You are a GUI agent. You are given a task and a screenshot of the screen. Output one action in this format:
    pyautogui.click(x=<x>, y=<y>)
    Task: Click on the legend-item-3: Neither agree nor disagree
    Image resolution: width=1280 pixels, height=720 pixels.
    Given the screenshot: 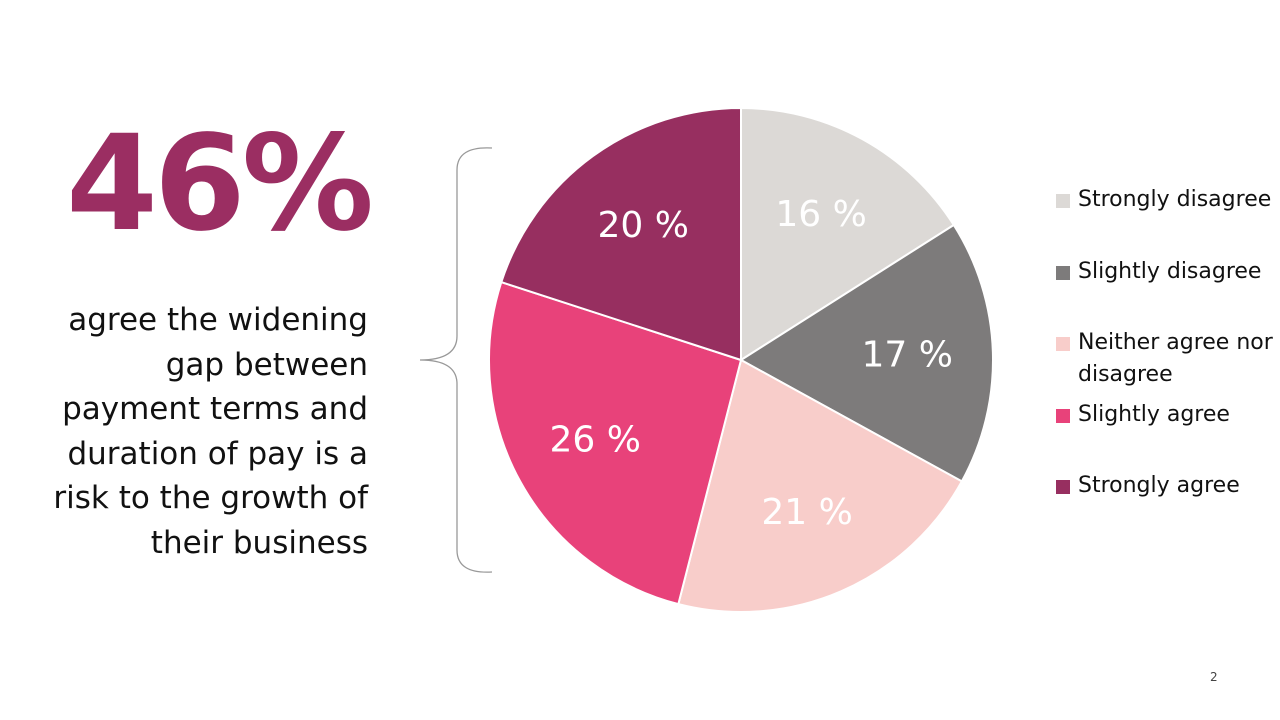 What is the action you would take?
    pyautogui.click(x=1168, y=363)
    